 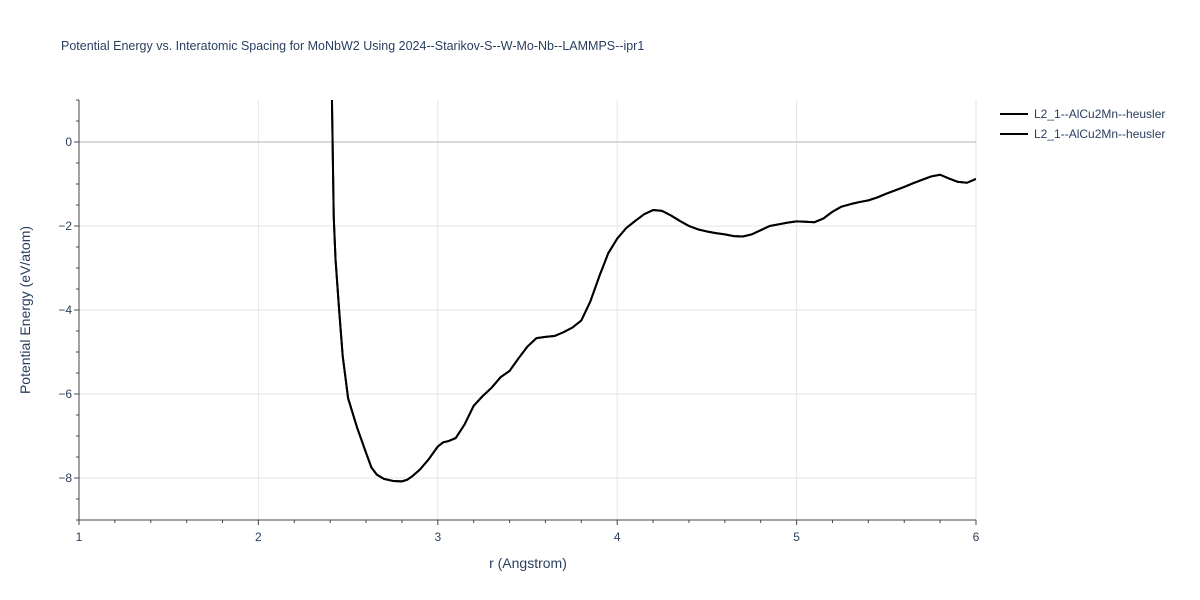 What do you see at coordinates (65, 310) in the screenshot?
I see `y-tick-label: −4` at bounding box center [65, 310].